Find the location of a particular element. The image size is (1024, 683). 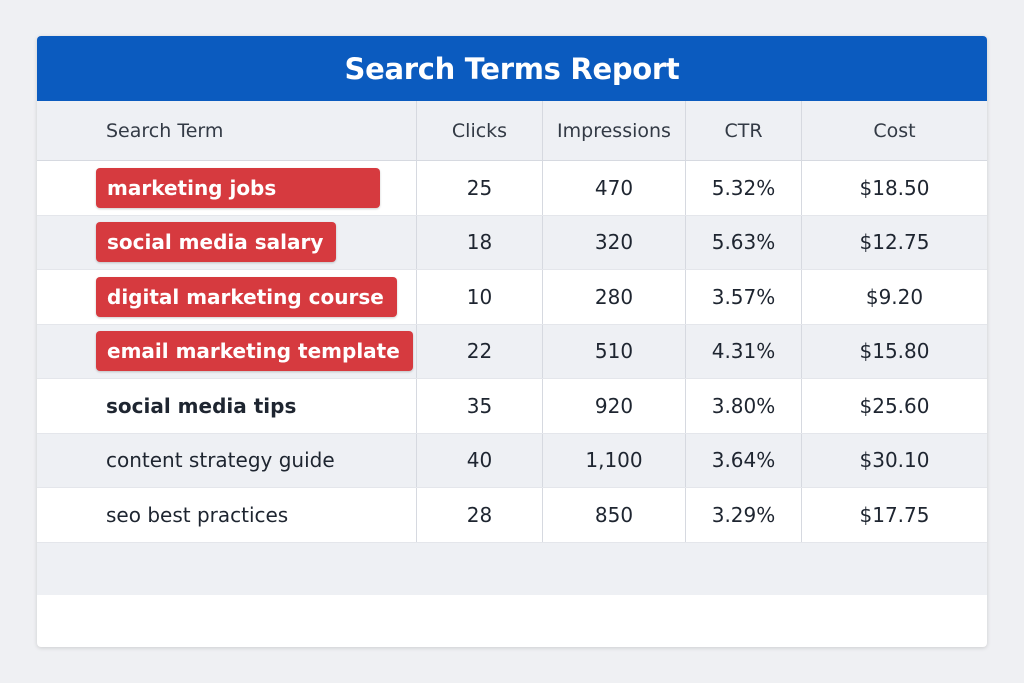

metric-cell: 3.80% is located at coordinates (744, 406).